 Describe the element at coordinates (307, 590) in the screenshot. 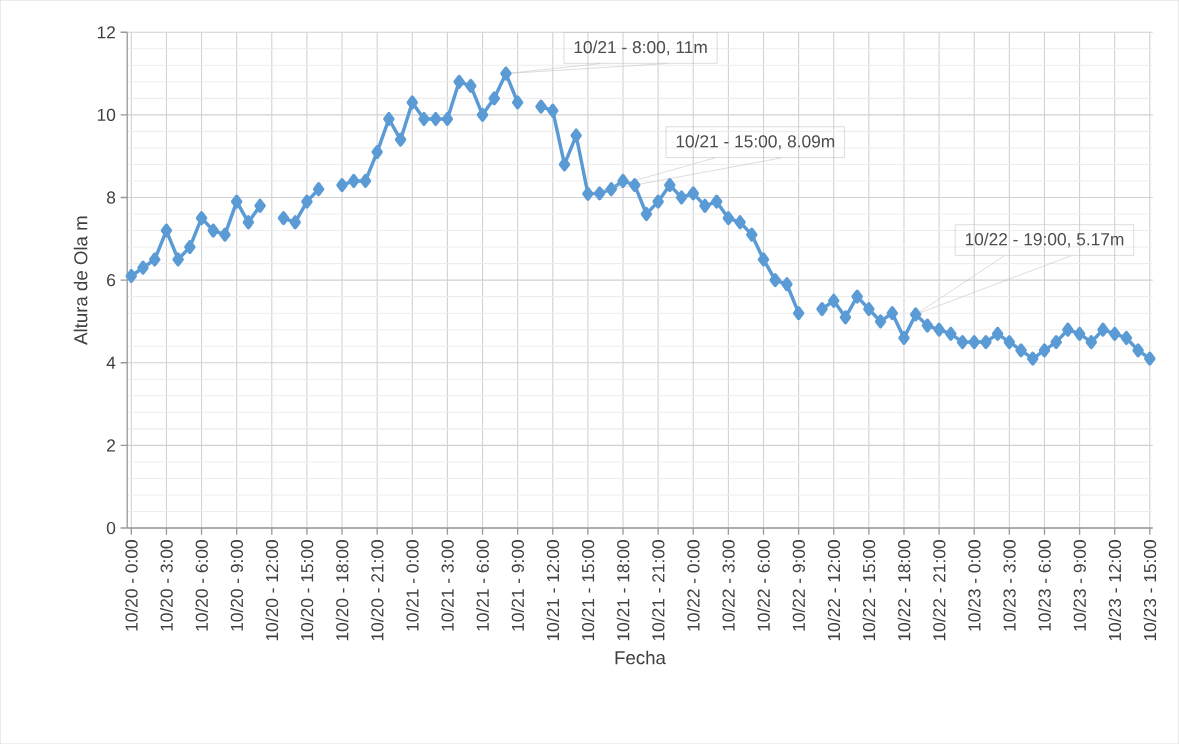

I see `x-tick-label: 10/20 - 15:00` at that location.